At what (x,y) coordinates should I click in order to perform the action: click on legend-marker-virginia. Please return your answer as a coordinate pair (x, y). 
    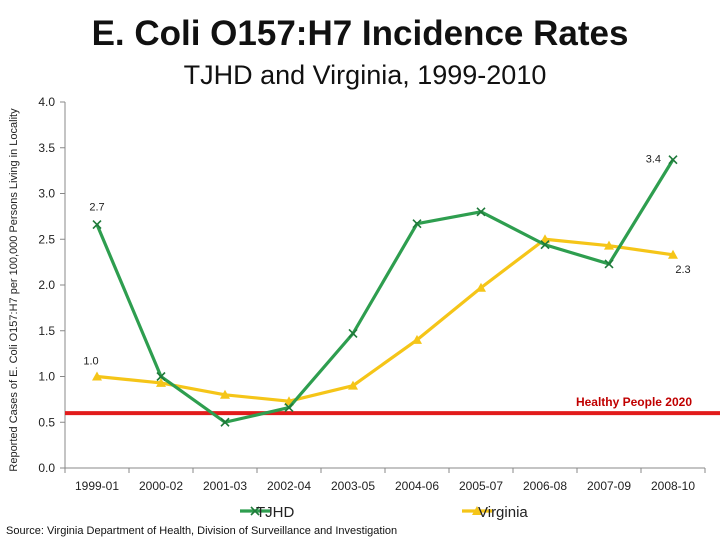
    Looking at the image, I should click on (477, 510).